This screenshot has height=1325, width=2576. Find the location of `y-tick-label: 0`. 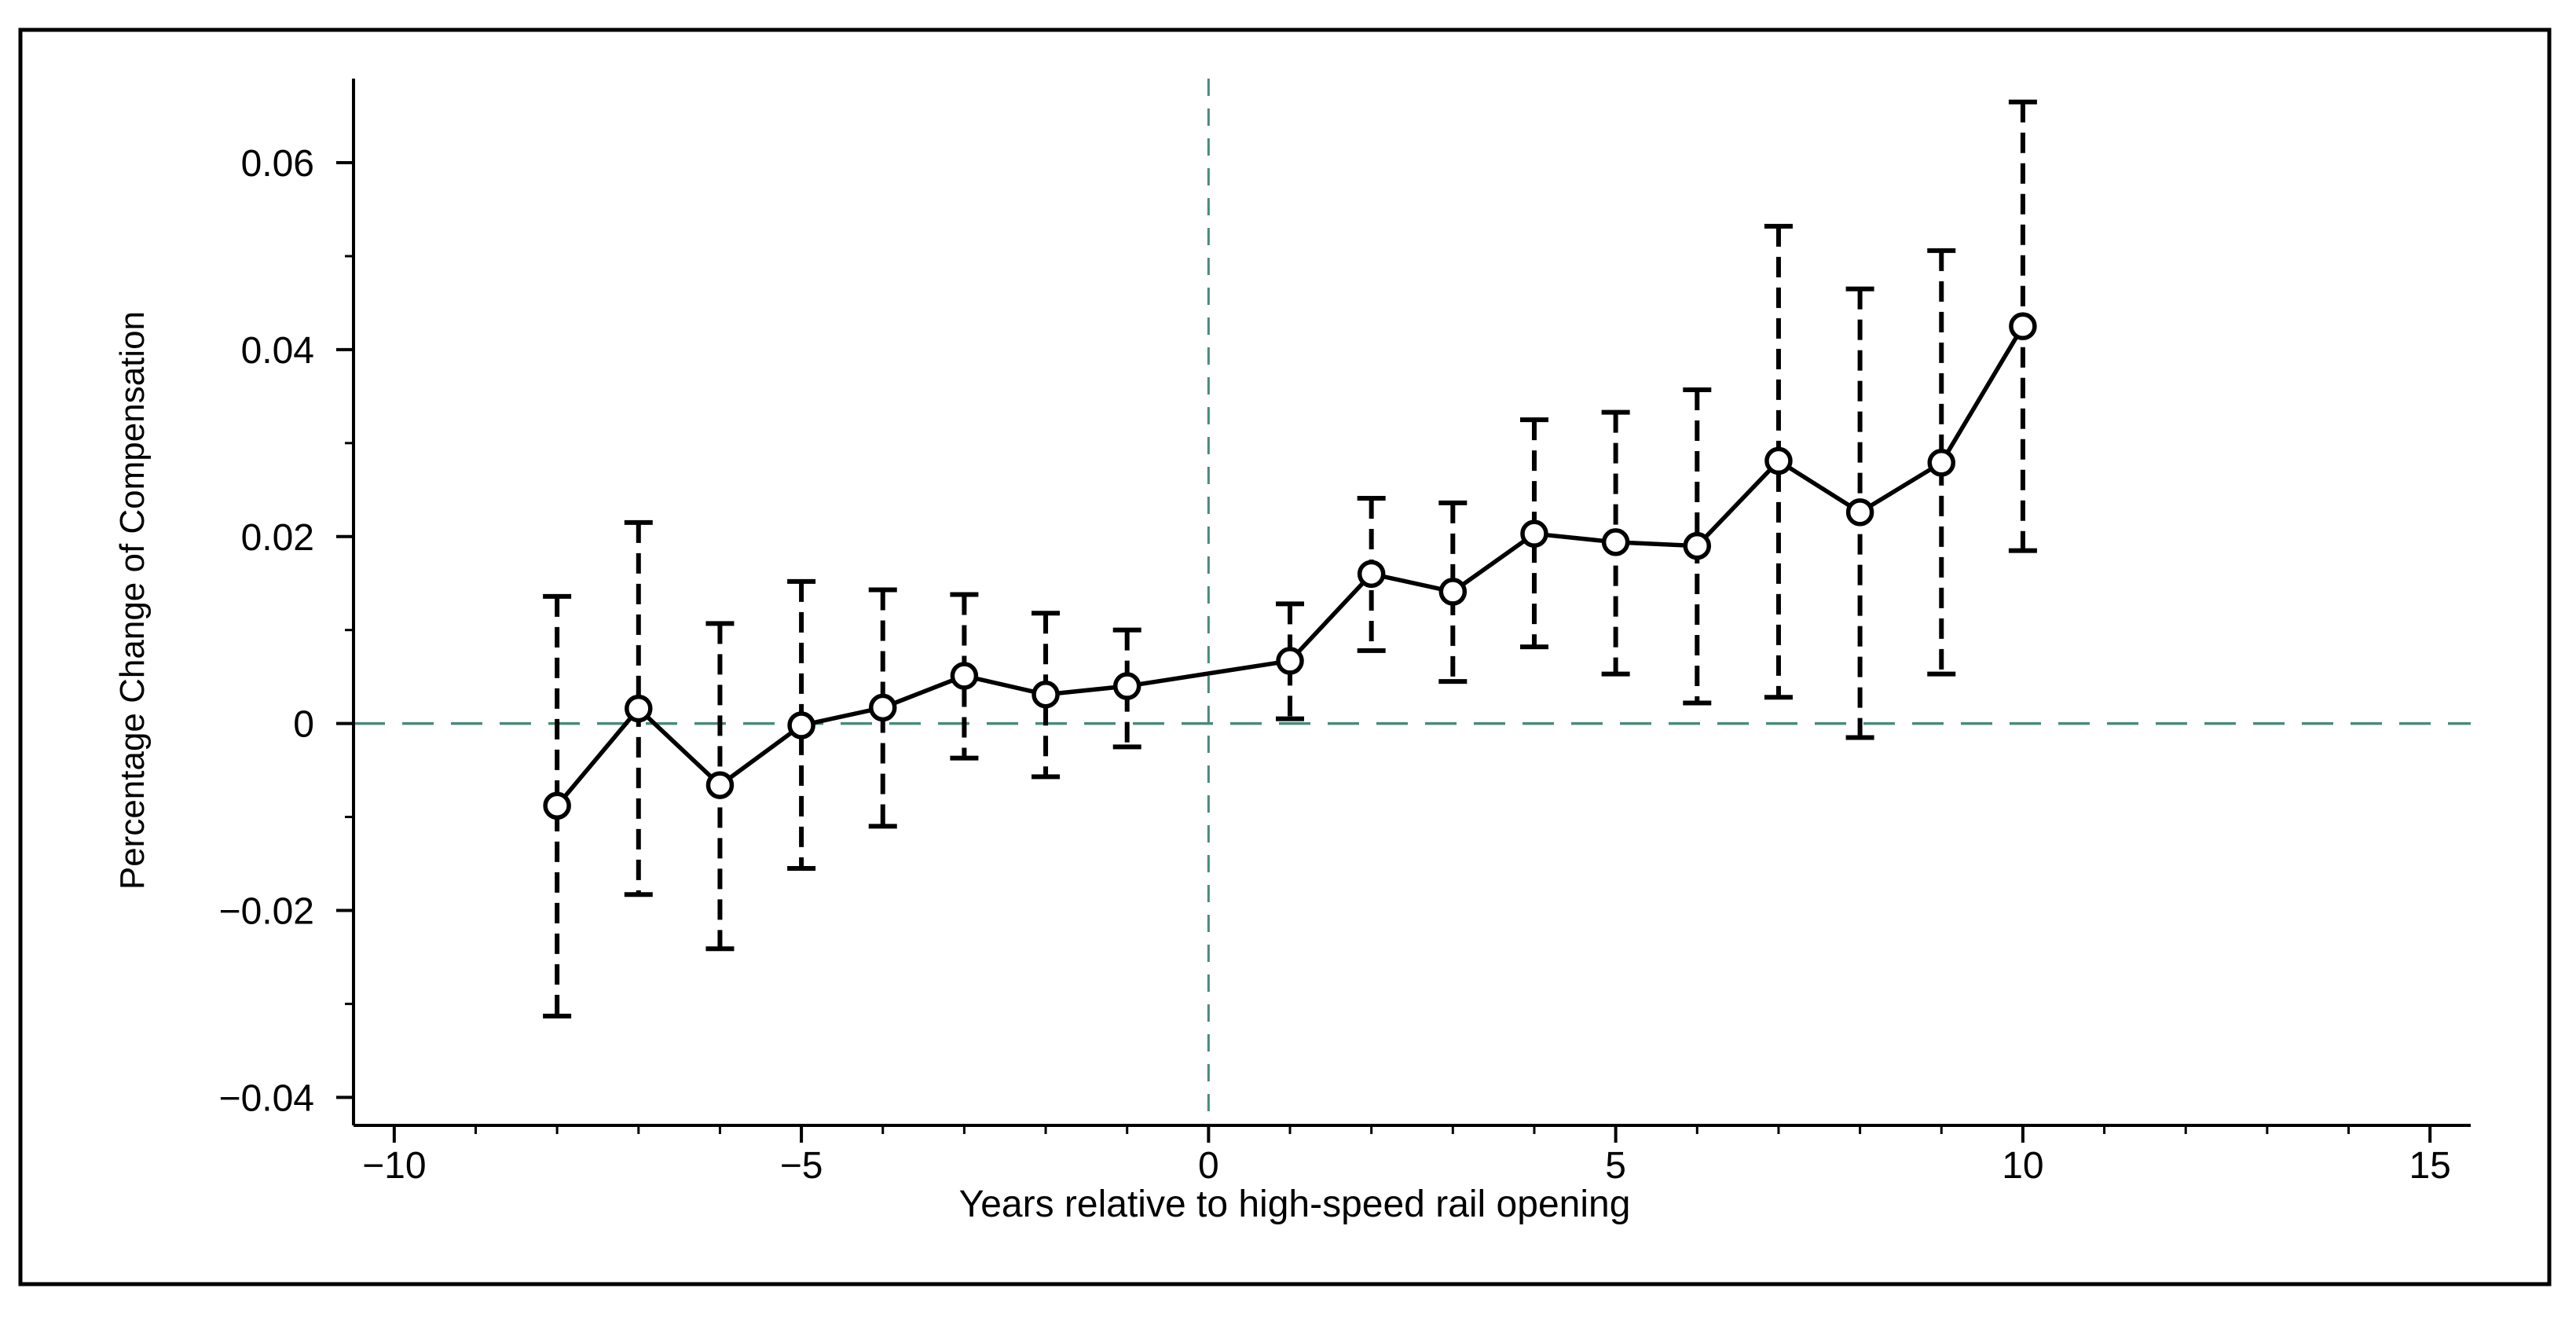

y-tick-label: 0 is located at coordinates (303, 725).